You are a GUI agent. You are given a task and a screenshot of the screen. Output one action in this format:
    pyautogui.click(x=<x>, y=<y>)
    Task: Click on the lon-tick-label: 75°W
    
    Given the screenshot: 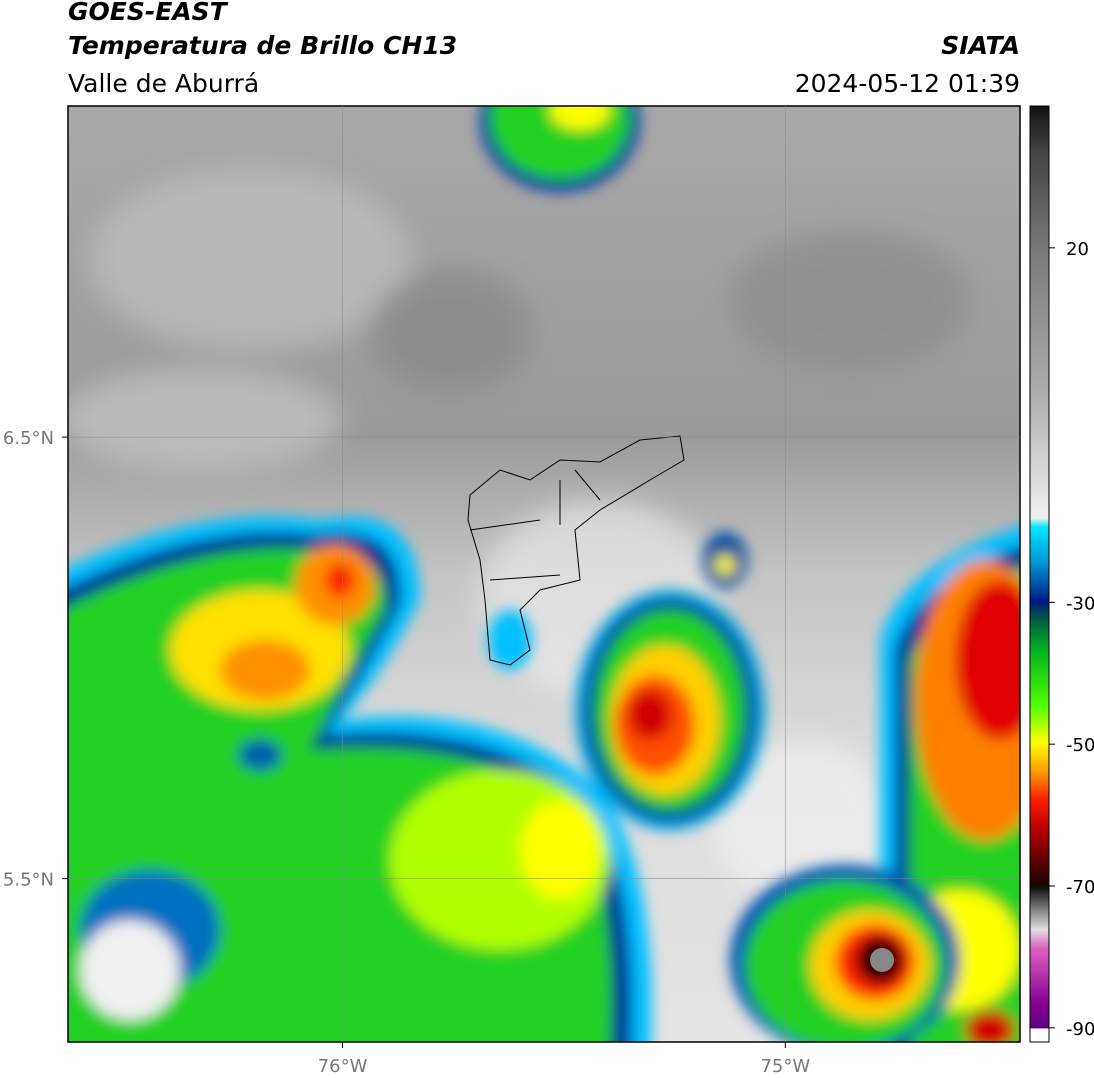 What is the action you would take?
    pyautogui.click(x=785, y=1066)
    